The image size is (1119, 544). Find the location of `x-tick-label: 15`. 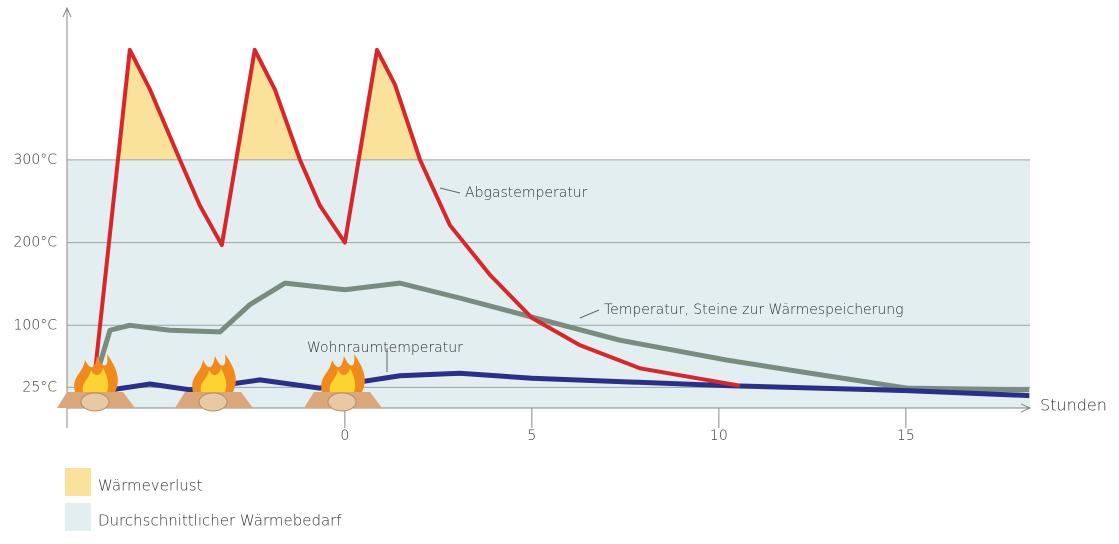

x-tick-label: 15 is located at coordinates (906, 436).